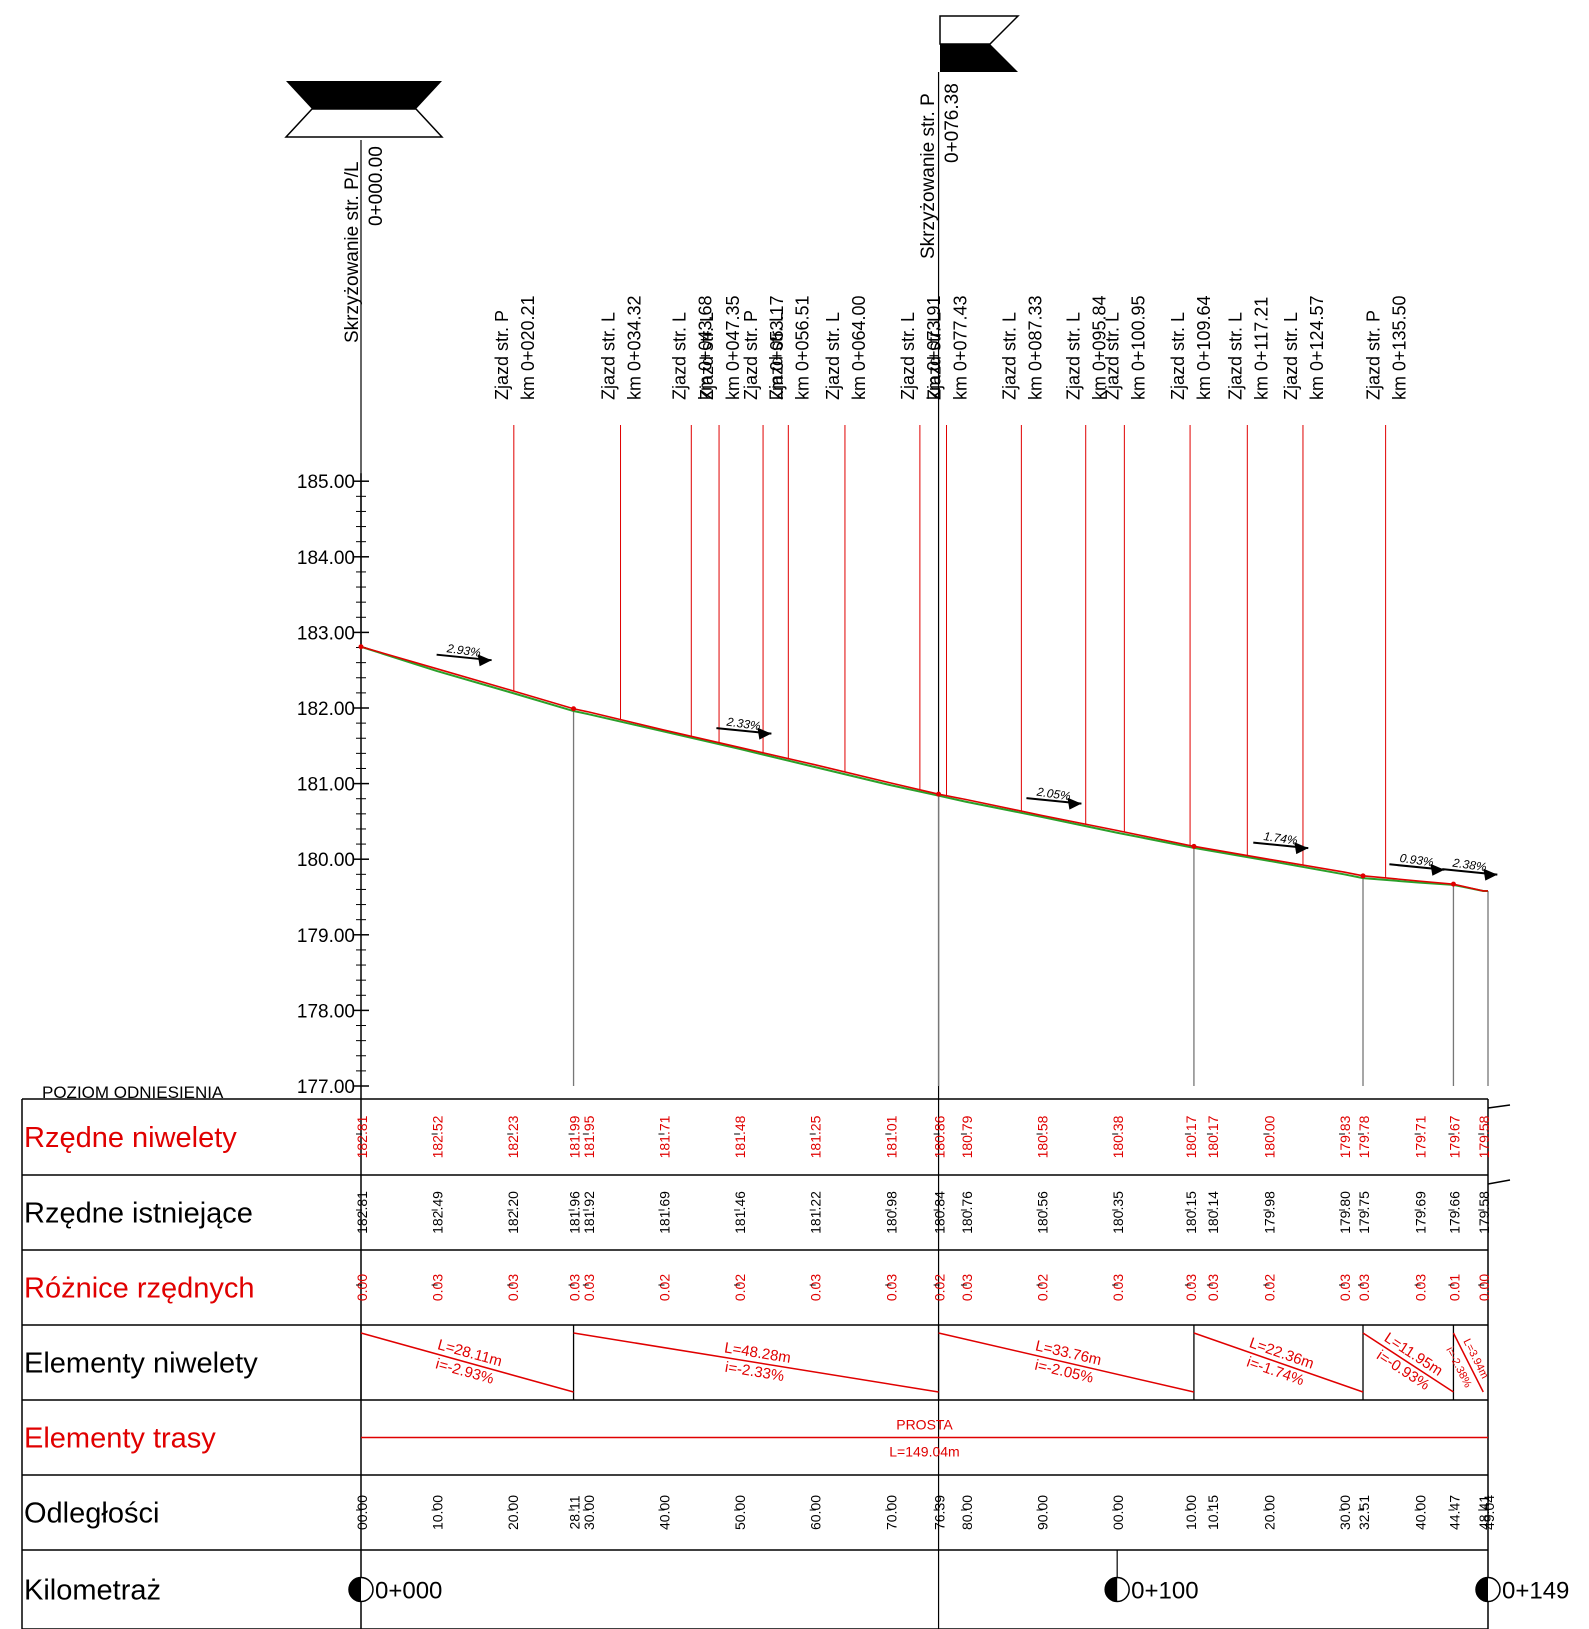  I want to click on table-cell-value: 182.20, so click(513, 1212).